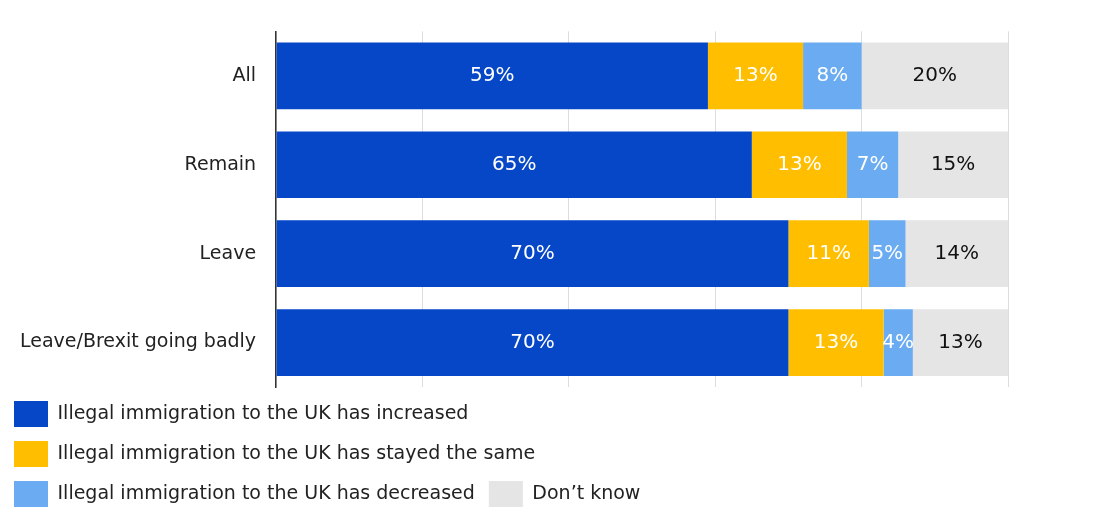  I want to click on legend-label: Illegal immigration to the UK has decreased, so click(266, 491).